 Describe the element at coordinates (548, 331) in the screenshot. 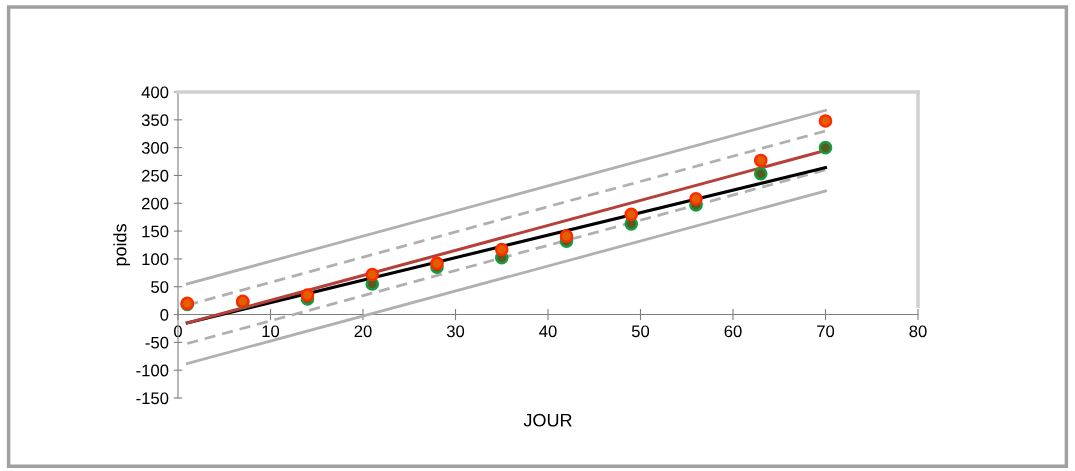

I see `x-tick-label: 40` at that location.